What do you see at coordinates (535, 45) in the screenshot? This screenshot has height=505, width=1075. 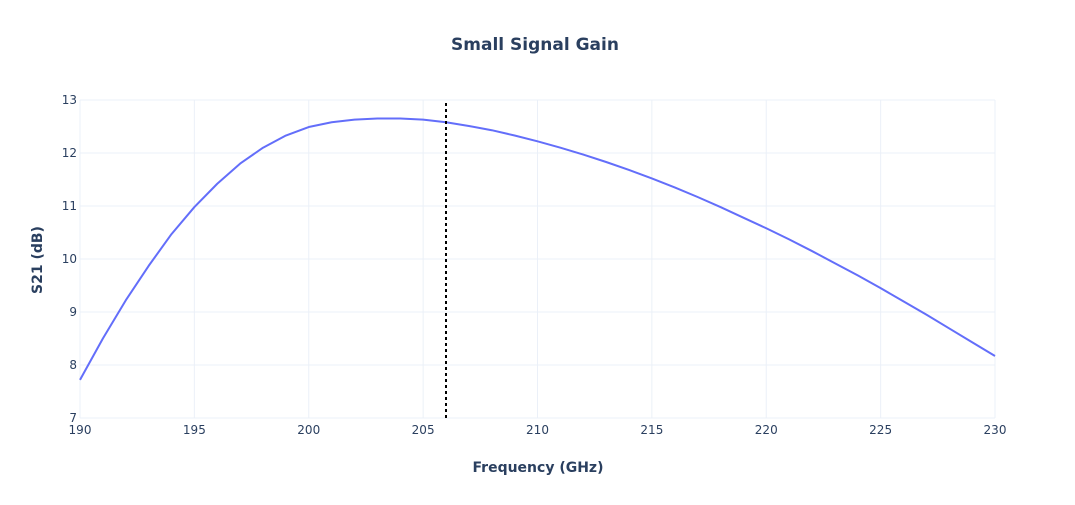 I see `chart-title: Small Signal Gain` at bounding box center [535, 45].